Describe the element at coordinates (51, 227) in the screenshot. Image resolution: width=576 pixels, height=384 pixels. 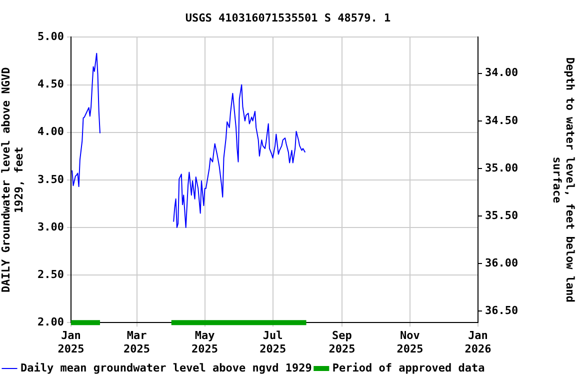
I see `y-tick-label: 3.00` at that location.